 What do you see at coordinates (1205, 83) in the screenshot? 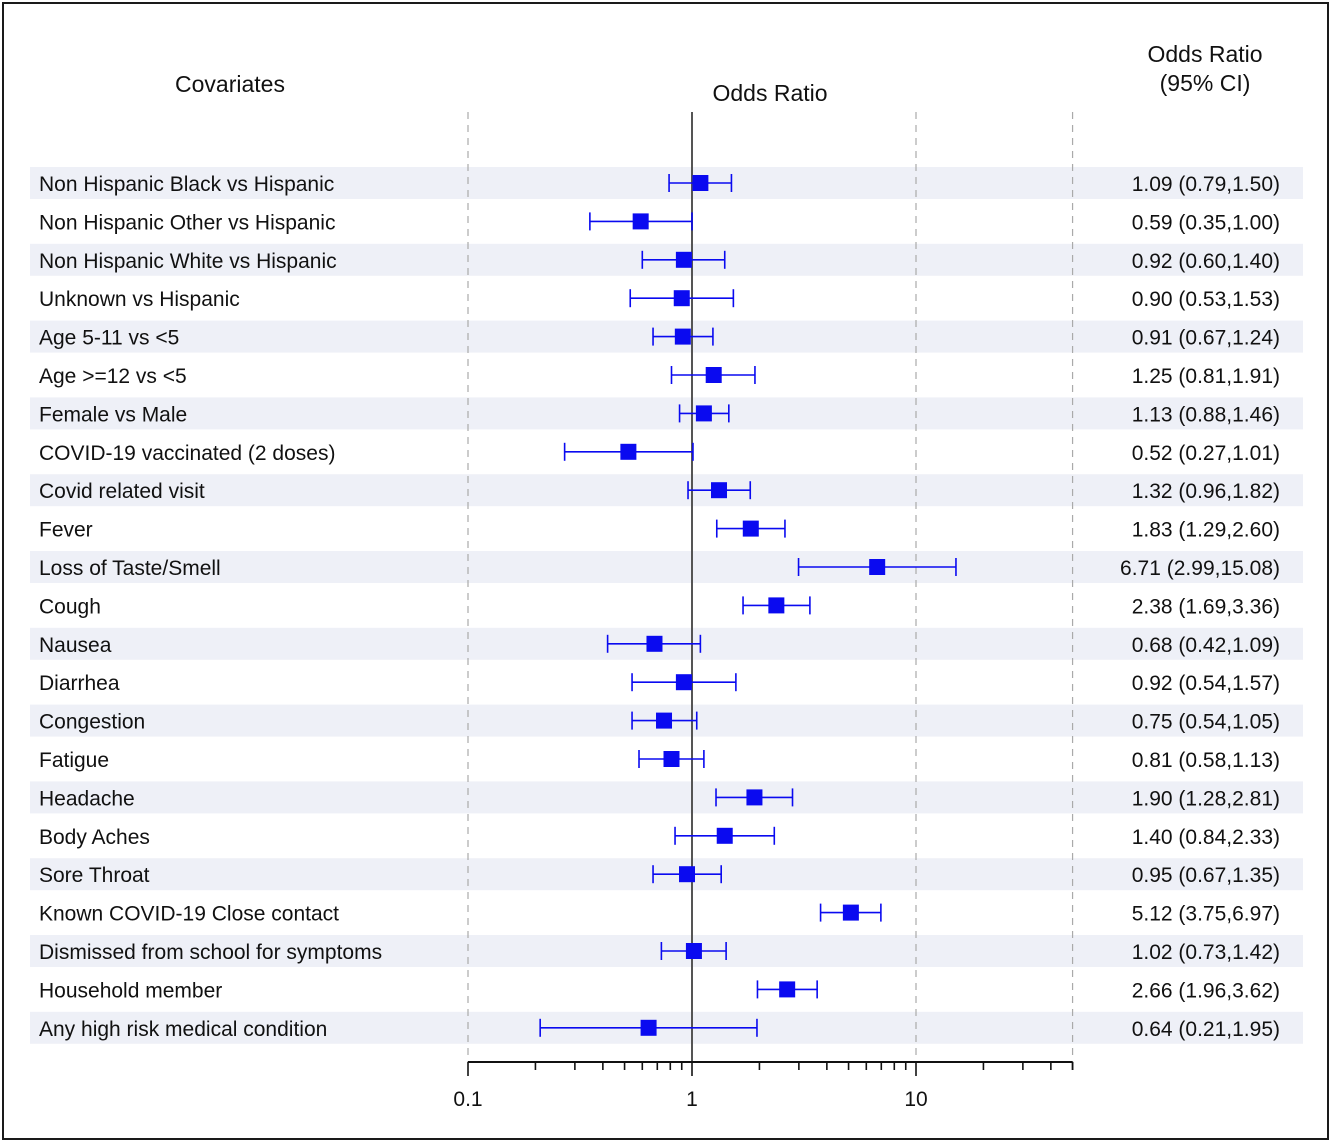
I see `odds-ratio-ci-header-line2: (95% CI)` at bounding box center [1205, 83].